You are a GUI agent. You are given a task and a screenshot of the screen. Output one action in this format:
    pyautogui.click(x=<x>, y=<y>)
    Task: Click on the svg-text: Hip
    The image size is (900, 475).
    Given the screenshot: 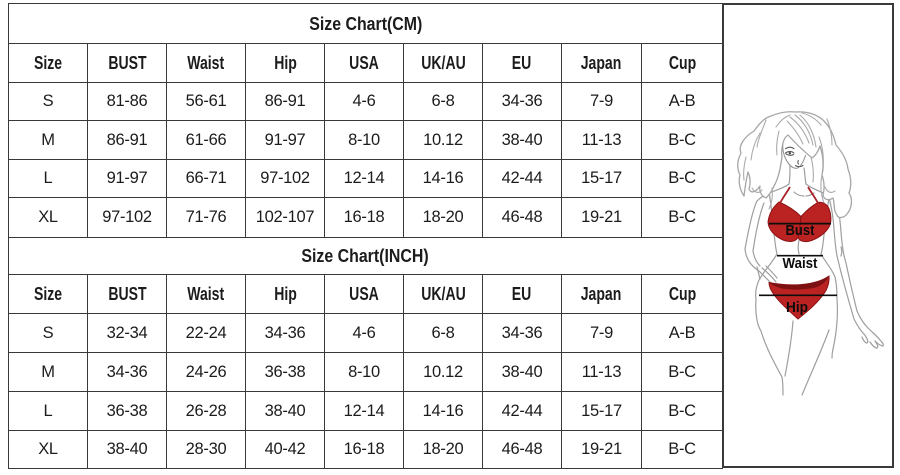 What is the action you would take?
    pyautogui.click(x=797, y=308)
    